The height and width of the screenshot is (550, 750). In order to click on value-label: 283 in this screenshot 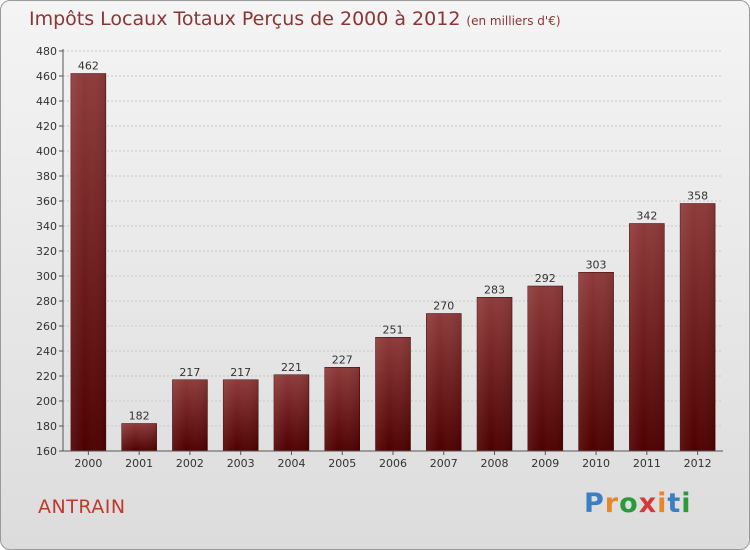, I will do `click(494, 289)`.